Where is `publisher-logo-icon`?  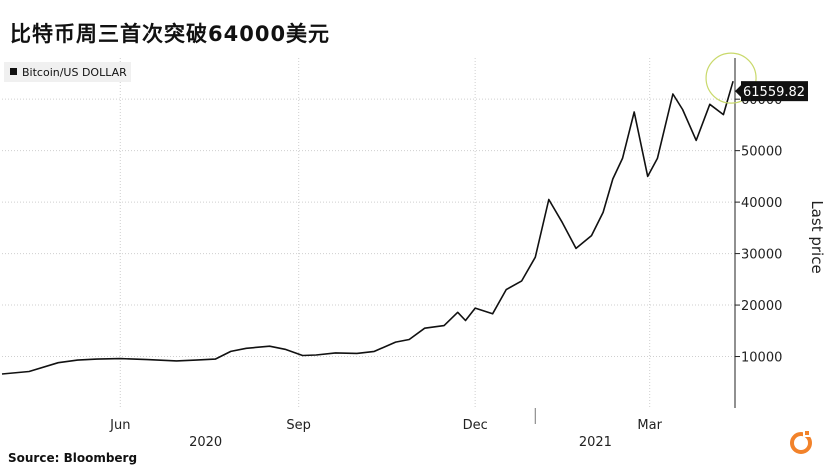
publisher-logo-icon is located at coordinates (801, 442).